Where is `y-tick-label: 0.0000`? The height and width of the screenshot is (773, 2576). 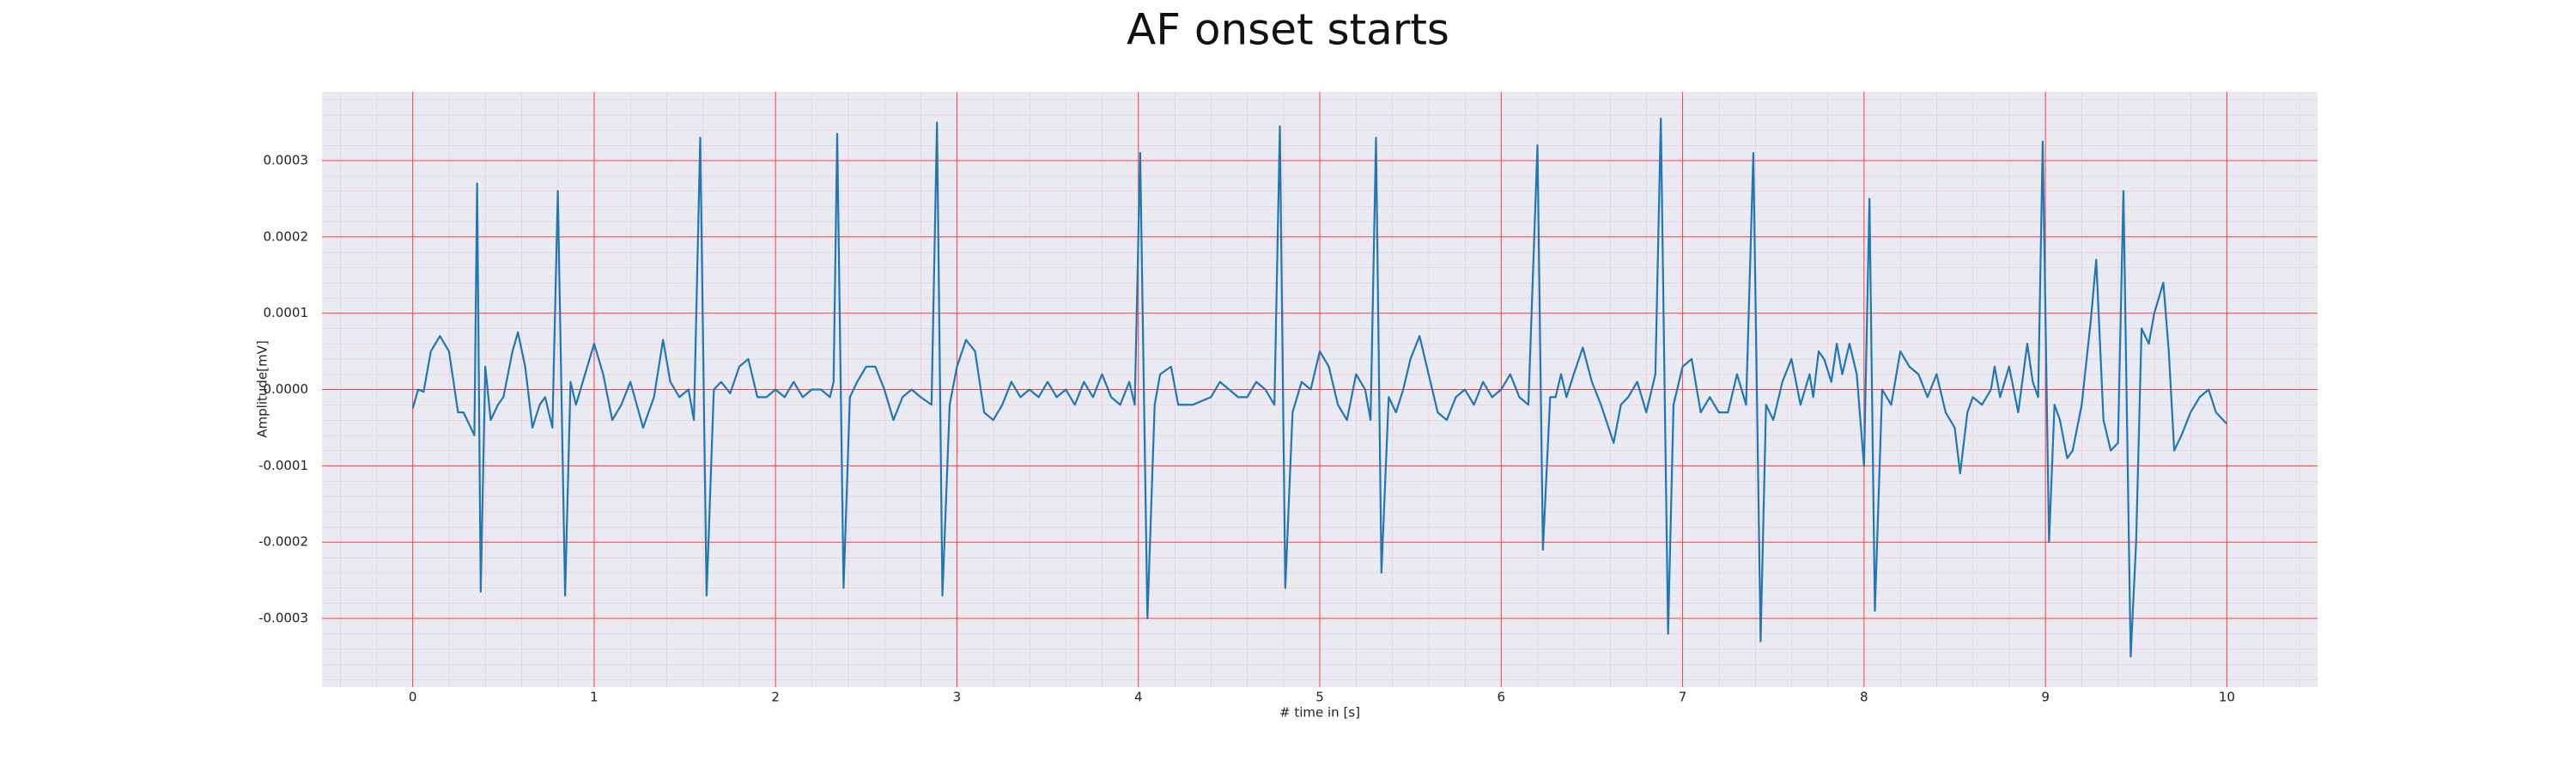
y-tick-label: 0.0000 is located at coordinates (286, 389).